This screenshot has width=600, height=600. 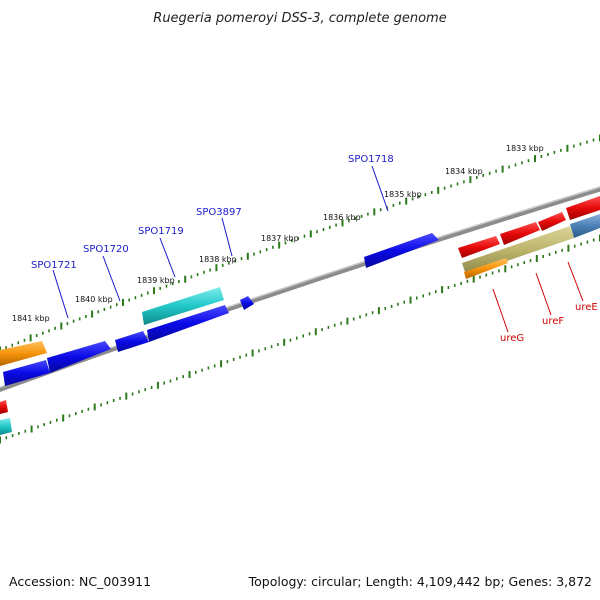 I want to click on gene-label-ureF: ureF, so click(x=553, y=321).